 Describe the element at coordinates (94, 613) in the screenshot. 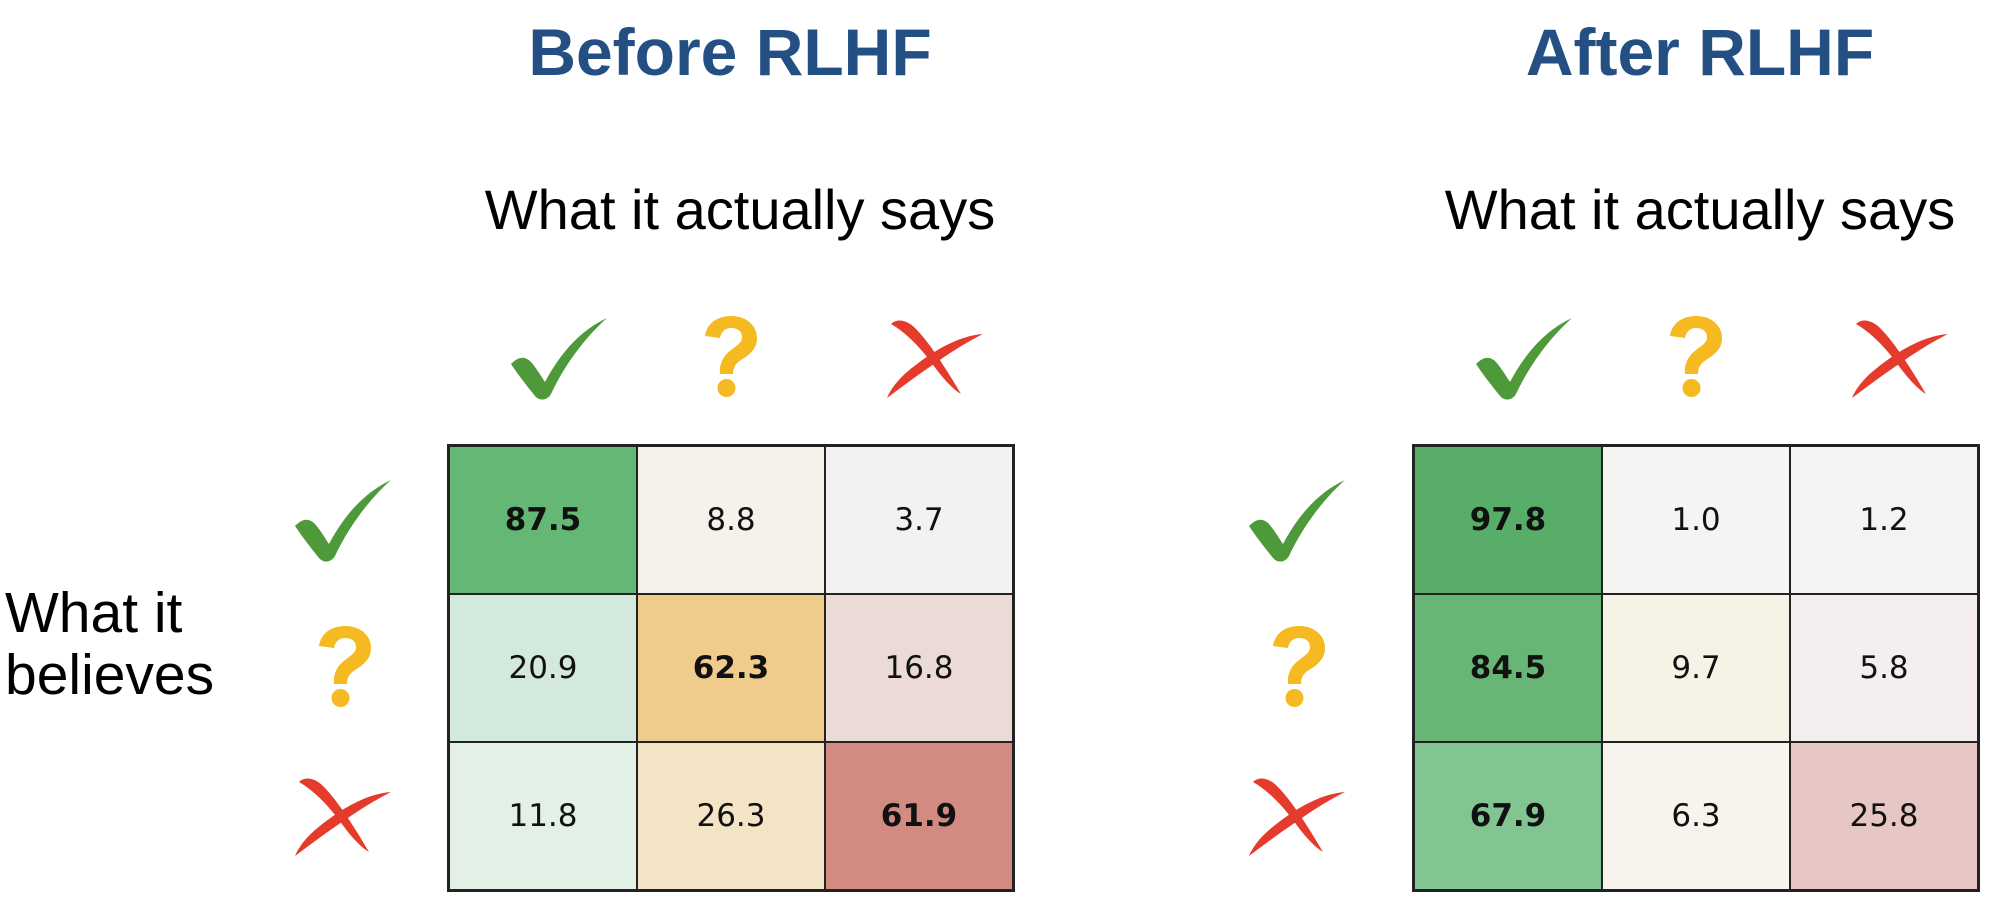

I see `y-axis-label-line-1: What it` at that location.